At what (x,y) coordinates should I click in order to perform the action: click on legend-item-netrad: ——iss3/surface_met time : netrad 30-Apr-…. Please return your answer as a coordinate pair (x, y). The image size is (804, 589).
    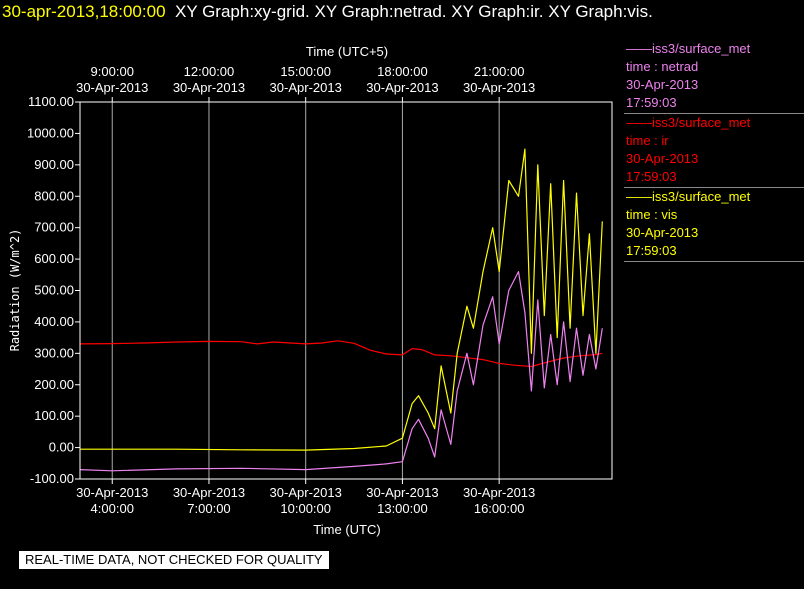
    Looking at the image, I should click on (714, 77).